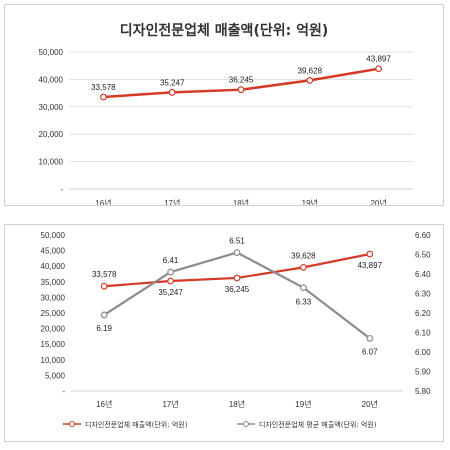 The height and width of the screenshot is (450, 450). I want to click on data-label-average: 6.51, so click(237, 241).